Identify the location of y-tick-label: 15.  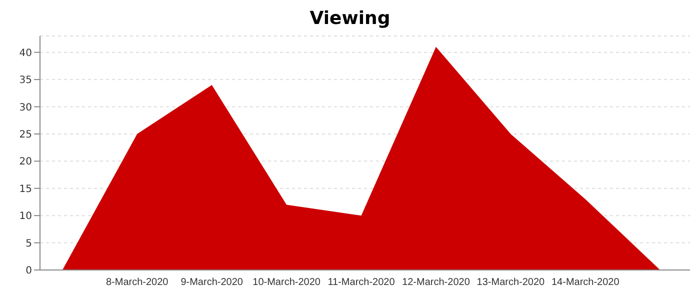
(25, 189).